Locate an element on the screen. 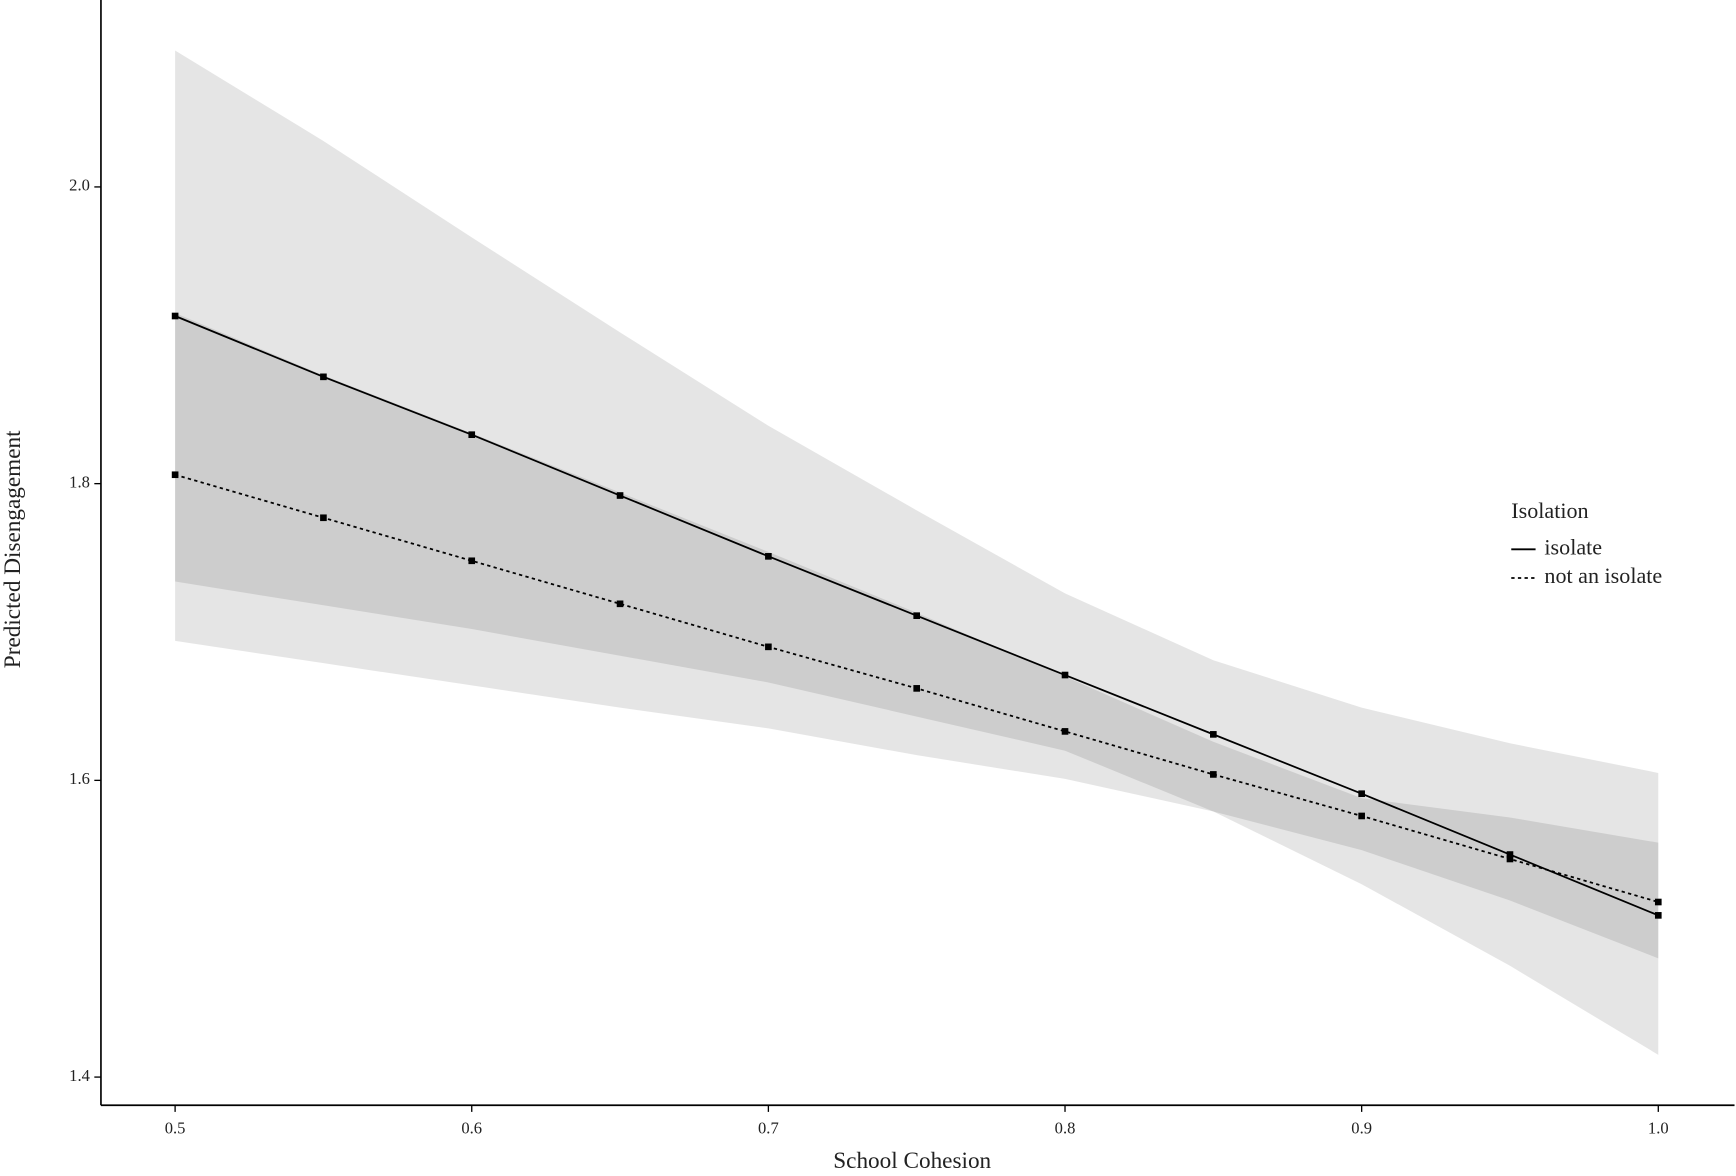 This screenshot has width=1736, height=1176. y-tick-label: 1.4 is located at coordinates (79, 1075).